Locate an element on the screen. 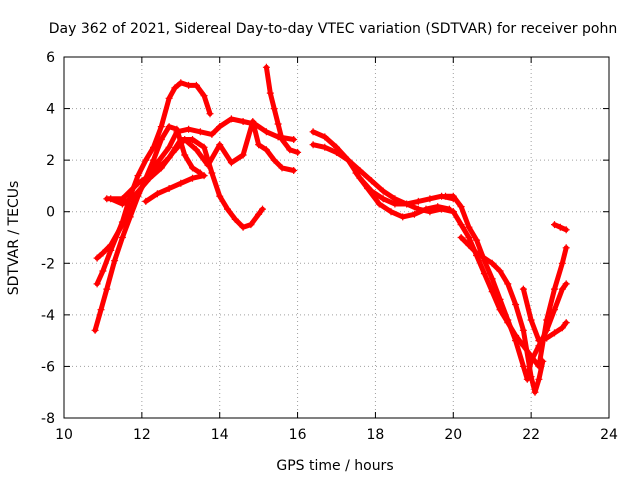 This screenshot has width=640, height=480. y-tick-label: -6 is located at coordinates (48, 367).